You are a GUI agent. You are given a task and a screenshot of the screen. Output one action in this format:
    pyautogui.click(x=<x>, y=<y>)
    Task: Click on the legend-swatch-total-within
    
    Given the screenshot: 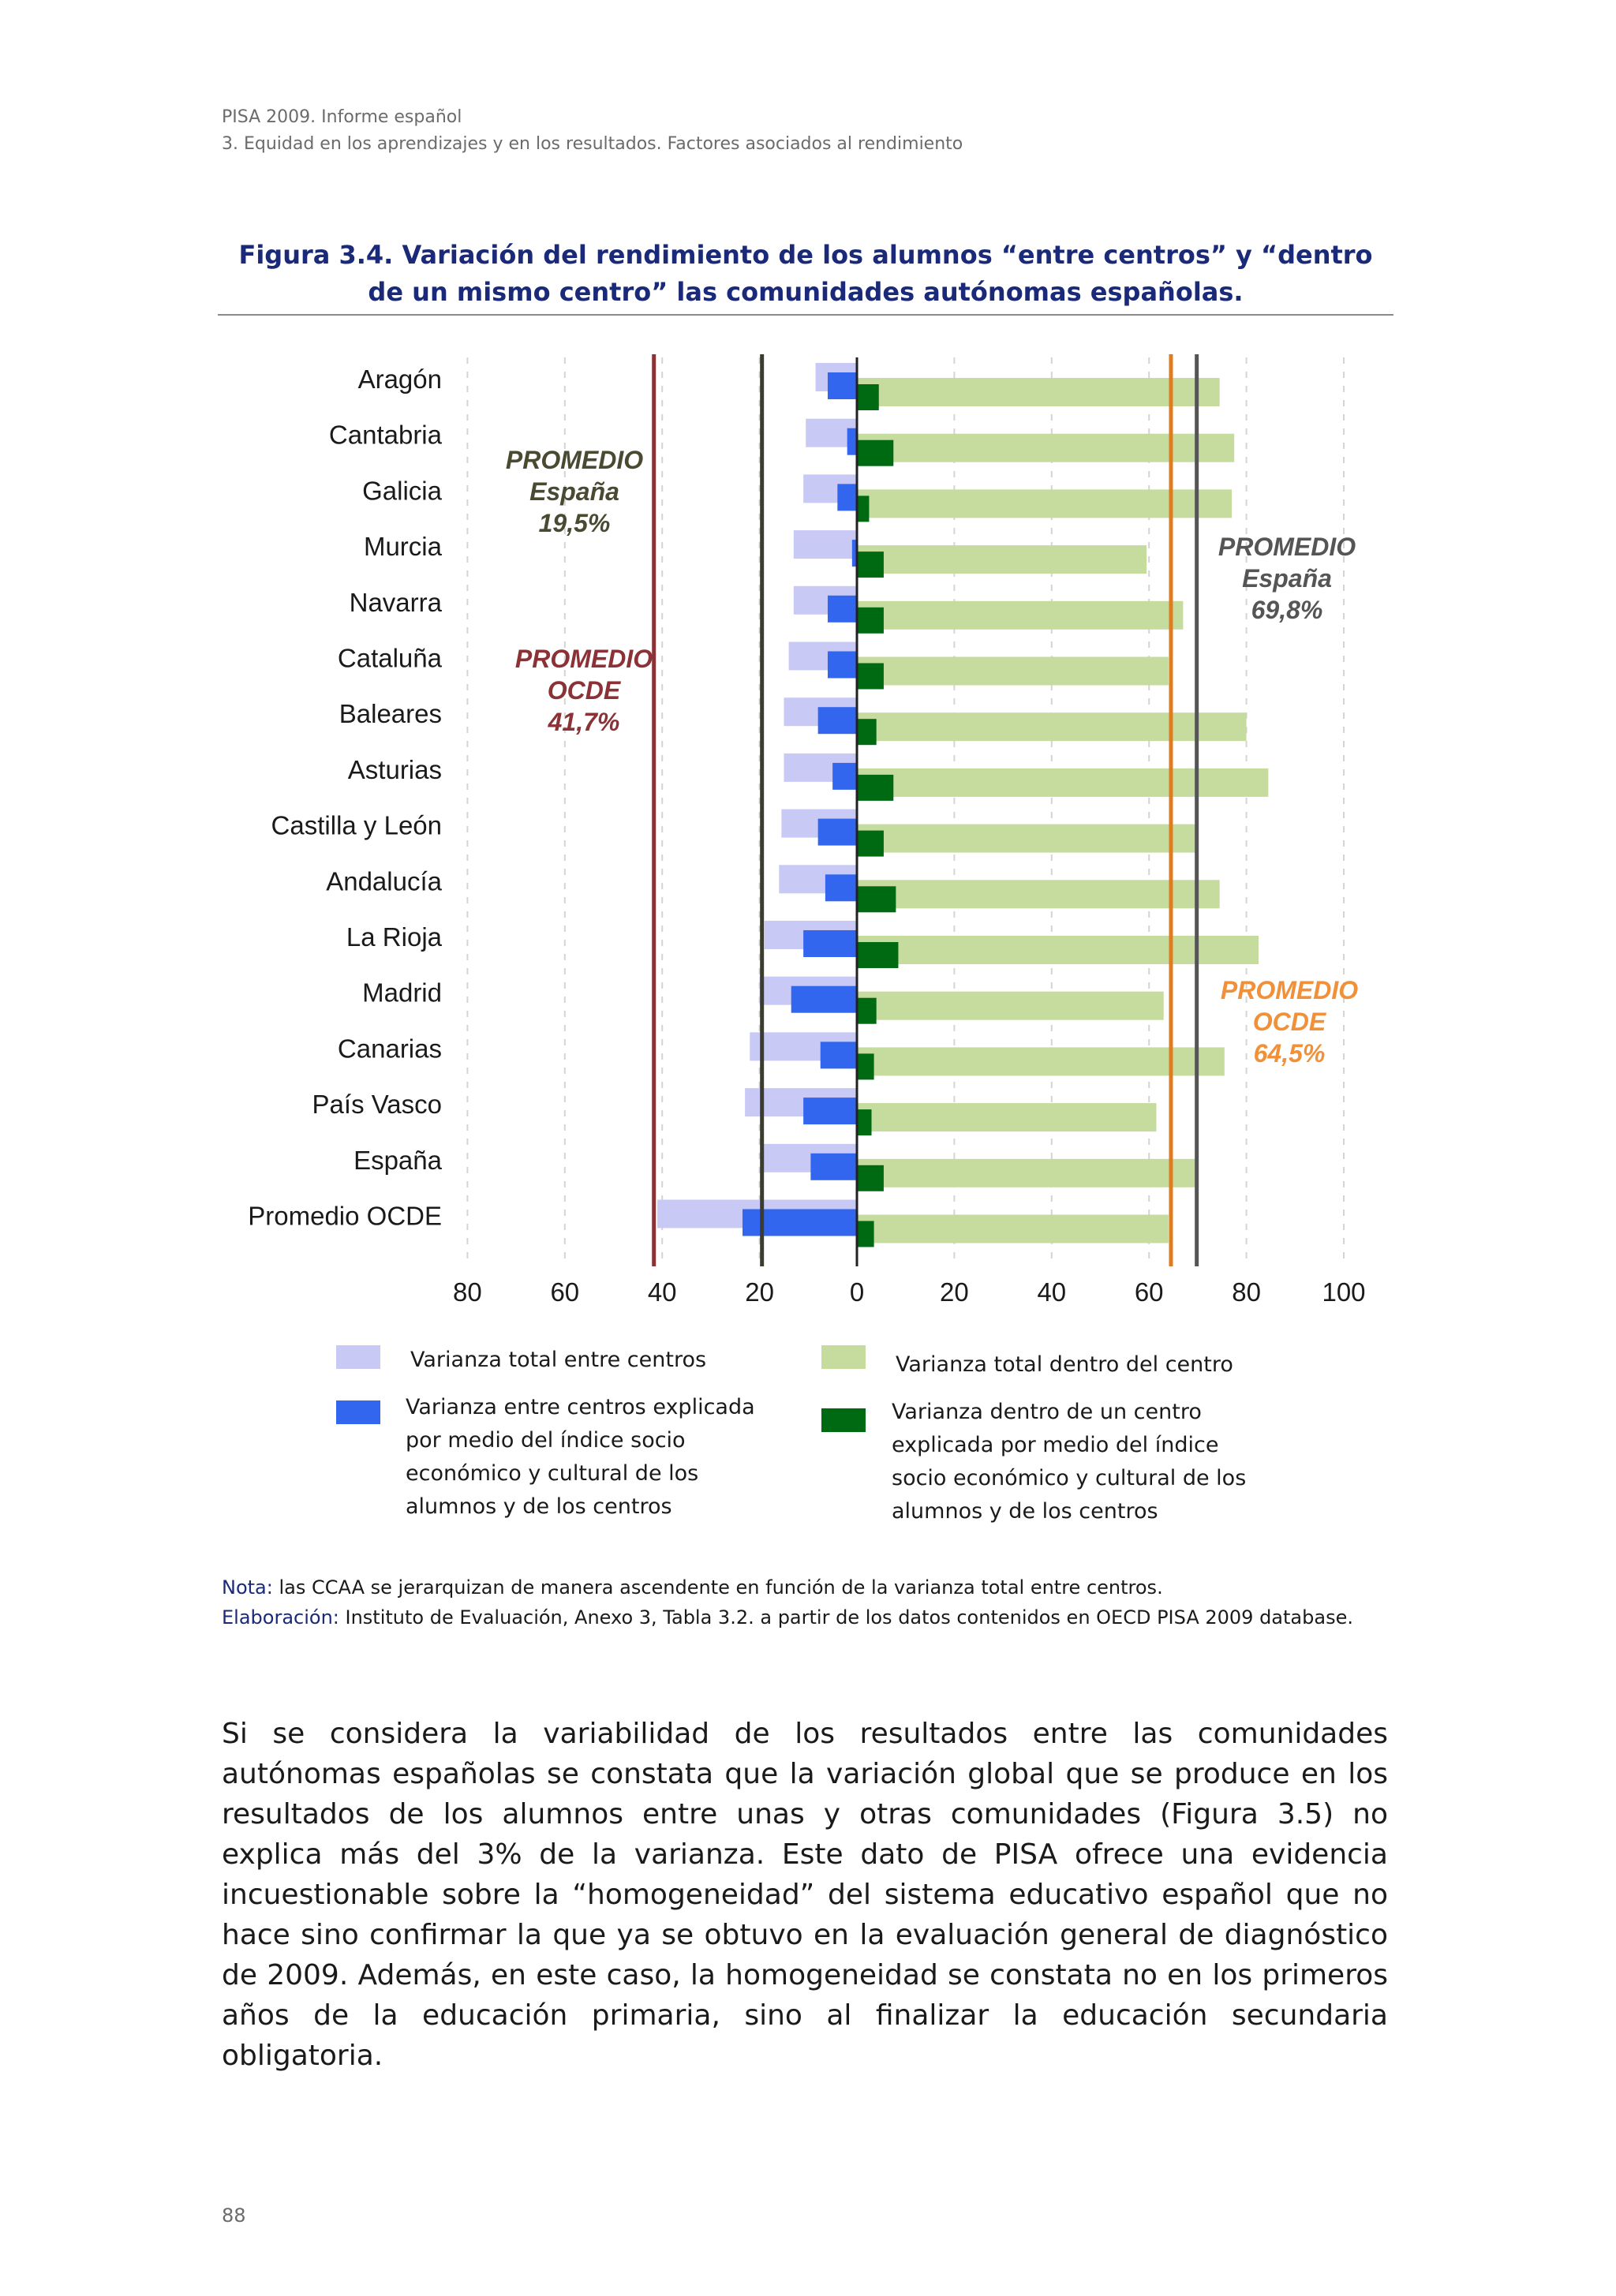 What is the action you would take?
    pyautogui.click(x=844, y=1357)
    